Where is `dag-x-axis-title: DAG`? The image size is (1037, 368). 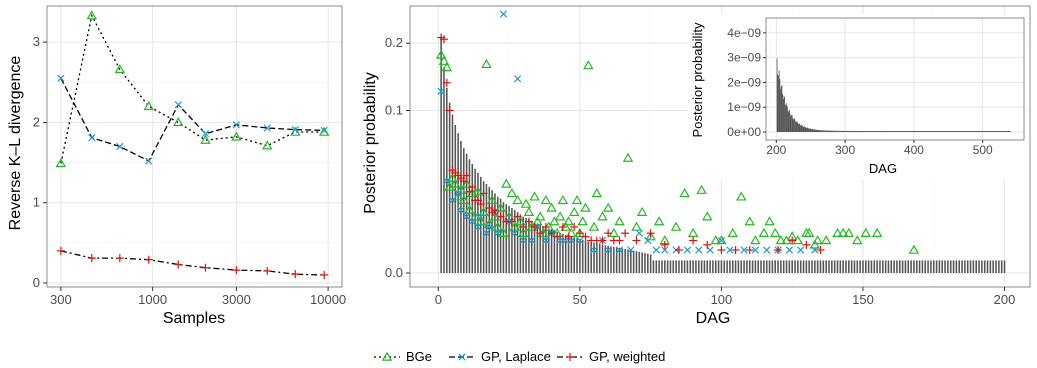 dag-x-axis-title: DAG is located at coordinates (713, 318).